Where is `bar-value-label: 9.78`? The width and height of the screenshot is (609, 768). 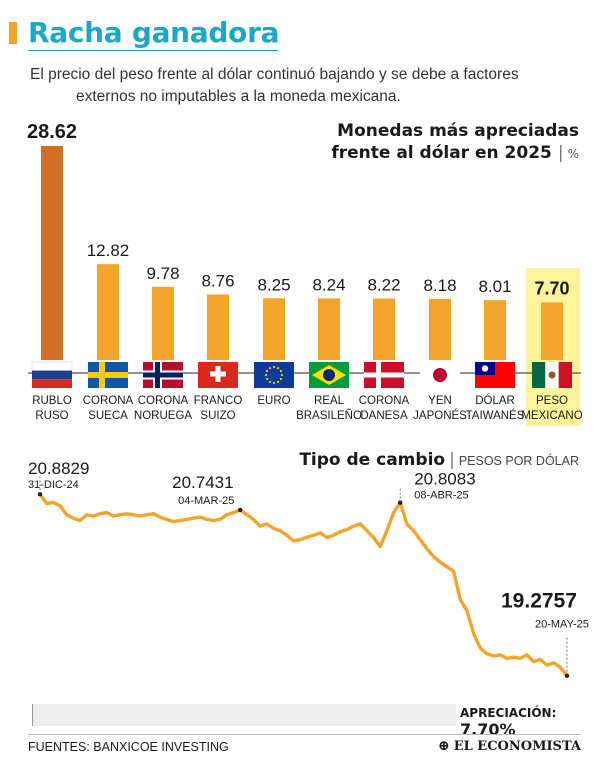
bar-value-label: 9.78 is located at coordinates (162, 273).